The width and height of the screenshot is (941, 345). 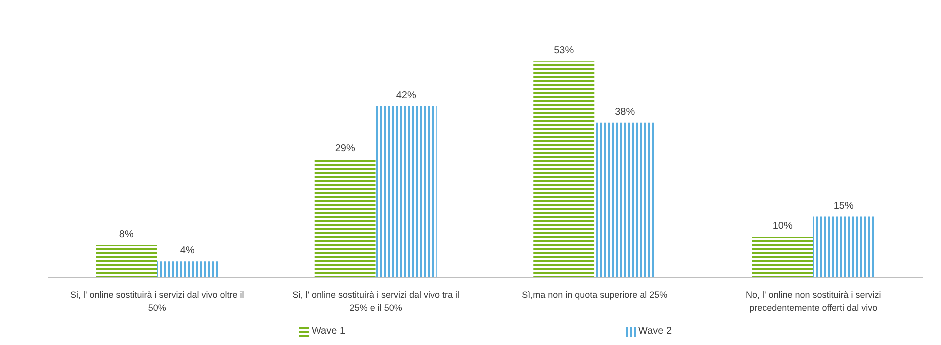 I want to click on x-tick-label: Si, l' online sostituirà i servizi dal vivo oltre il 50%, so click(x=157, y=301).